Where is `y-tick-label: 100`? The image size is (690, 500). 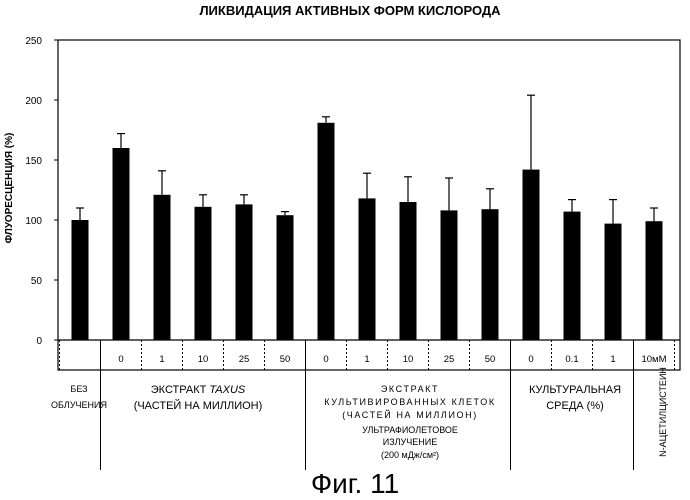 y-tick-label: 100 is located at coordinates (33, 221).